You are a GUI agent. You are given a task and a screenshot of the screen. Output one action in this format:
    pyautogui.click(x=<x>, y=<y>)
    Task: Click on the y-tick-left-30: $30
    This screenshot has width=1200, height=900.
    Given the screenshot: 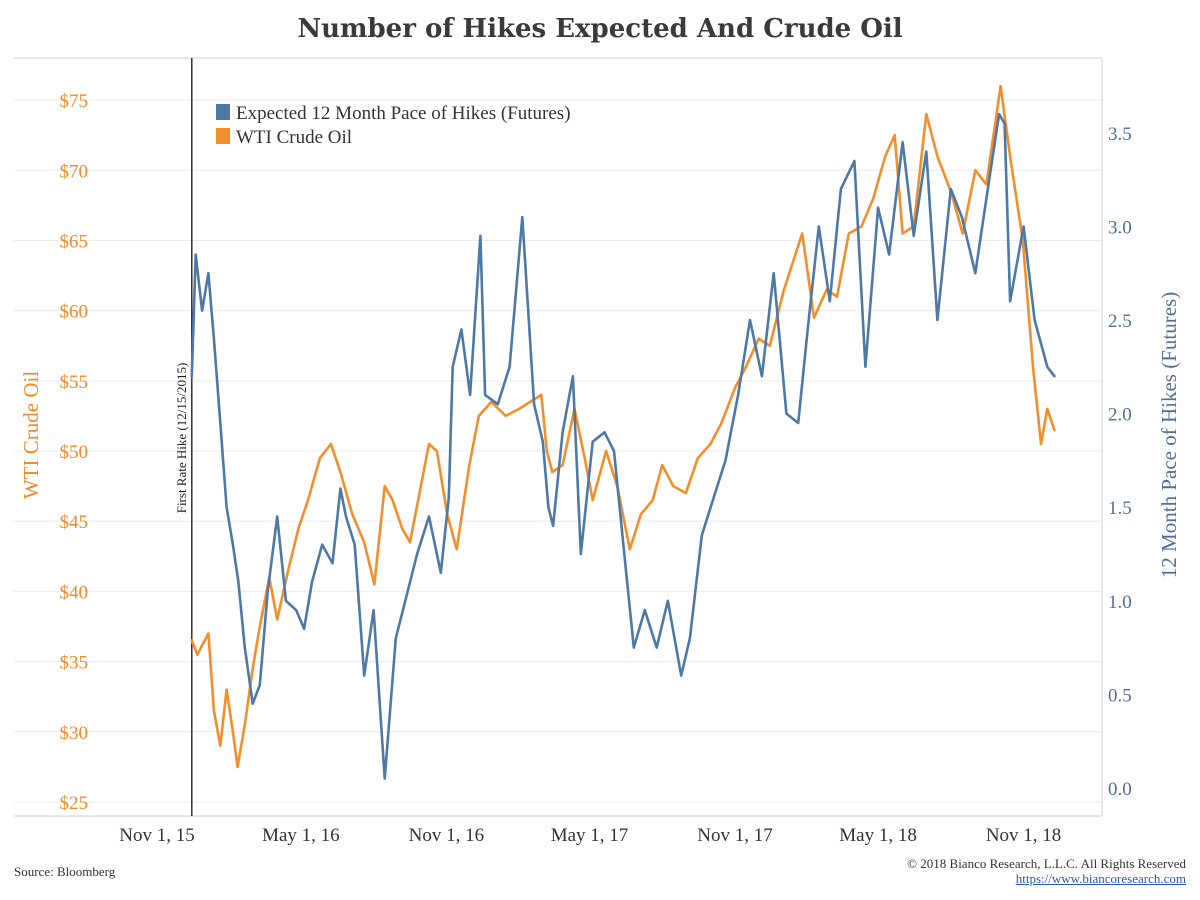 What is the action you would take?
    pyautogui.click(x=74, y=733)
    